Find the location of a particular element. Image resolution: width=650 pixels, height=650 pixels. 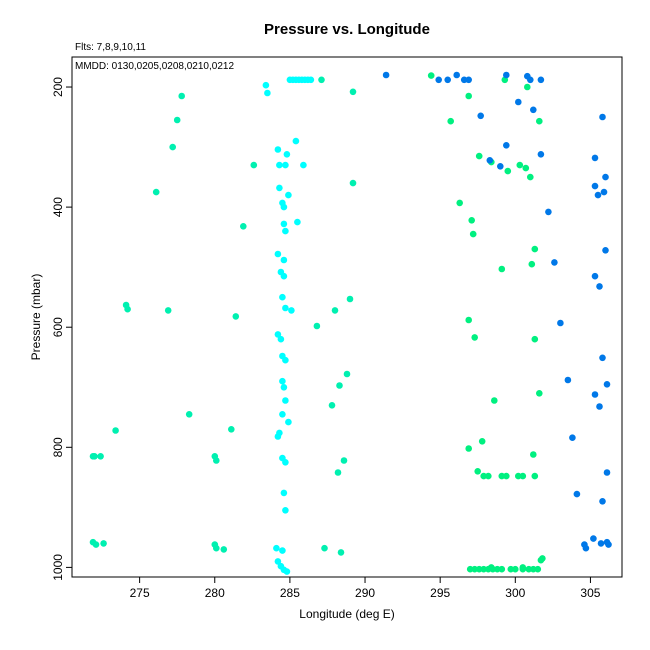

x-axis: 275 280 285 290 295 300 305 is located at coordinates (365, 588).